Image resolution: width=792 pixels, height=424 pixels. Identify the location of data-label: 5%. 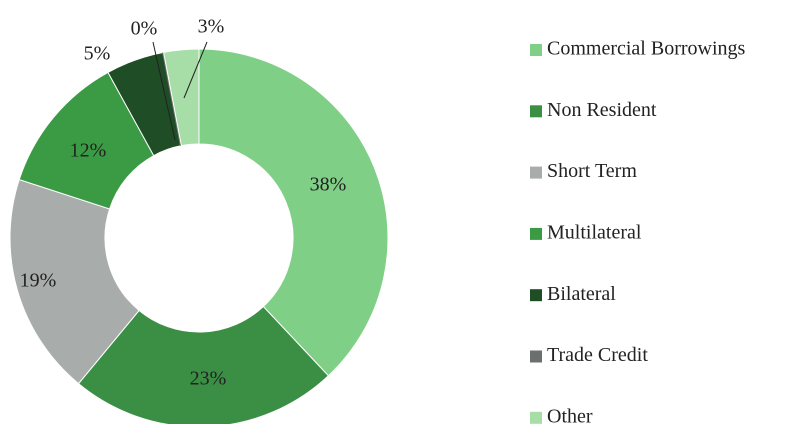
(97, 54).